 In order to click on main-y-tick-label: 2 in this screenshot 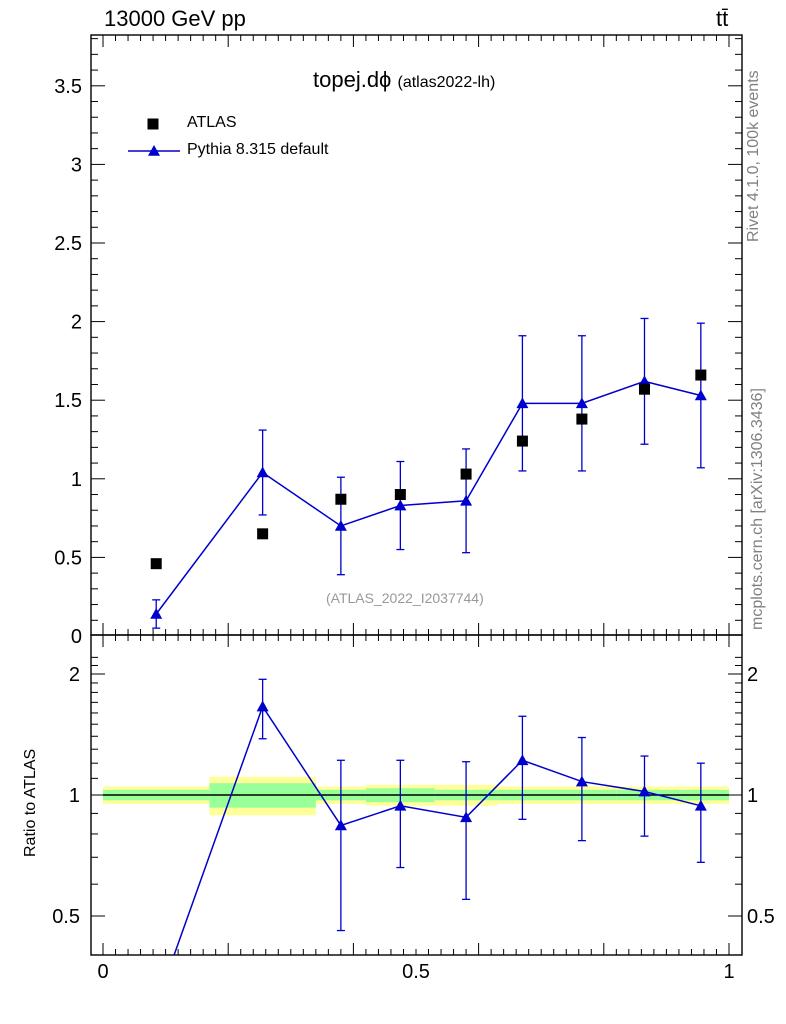, I will do `click(76, 323)`.